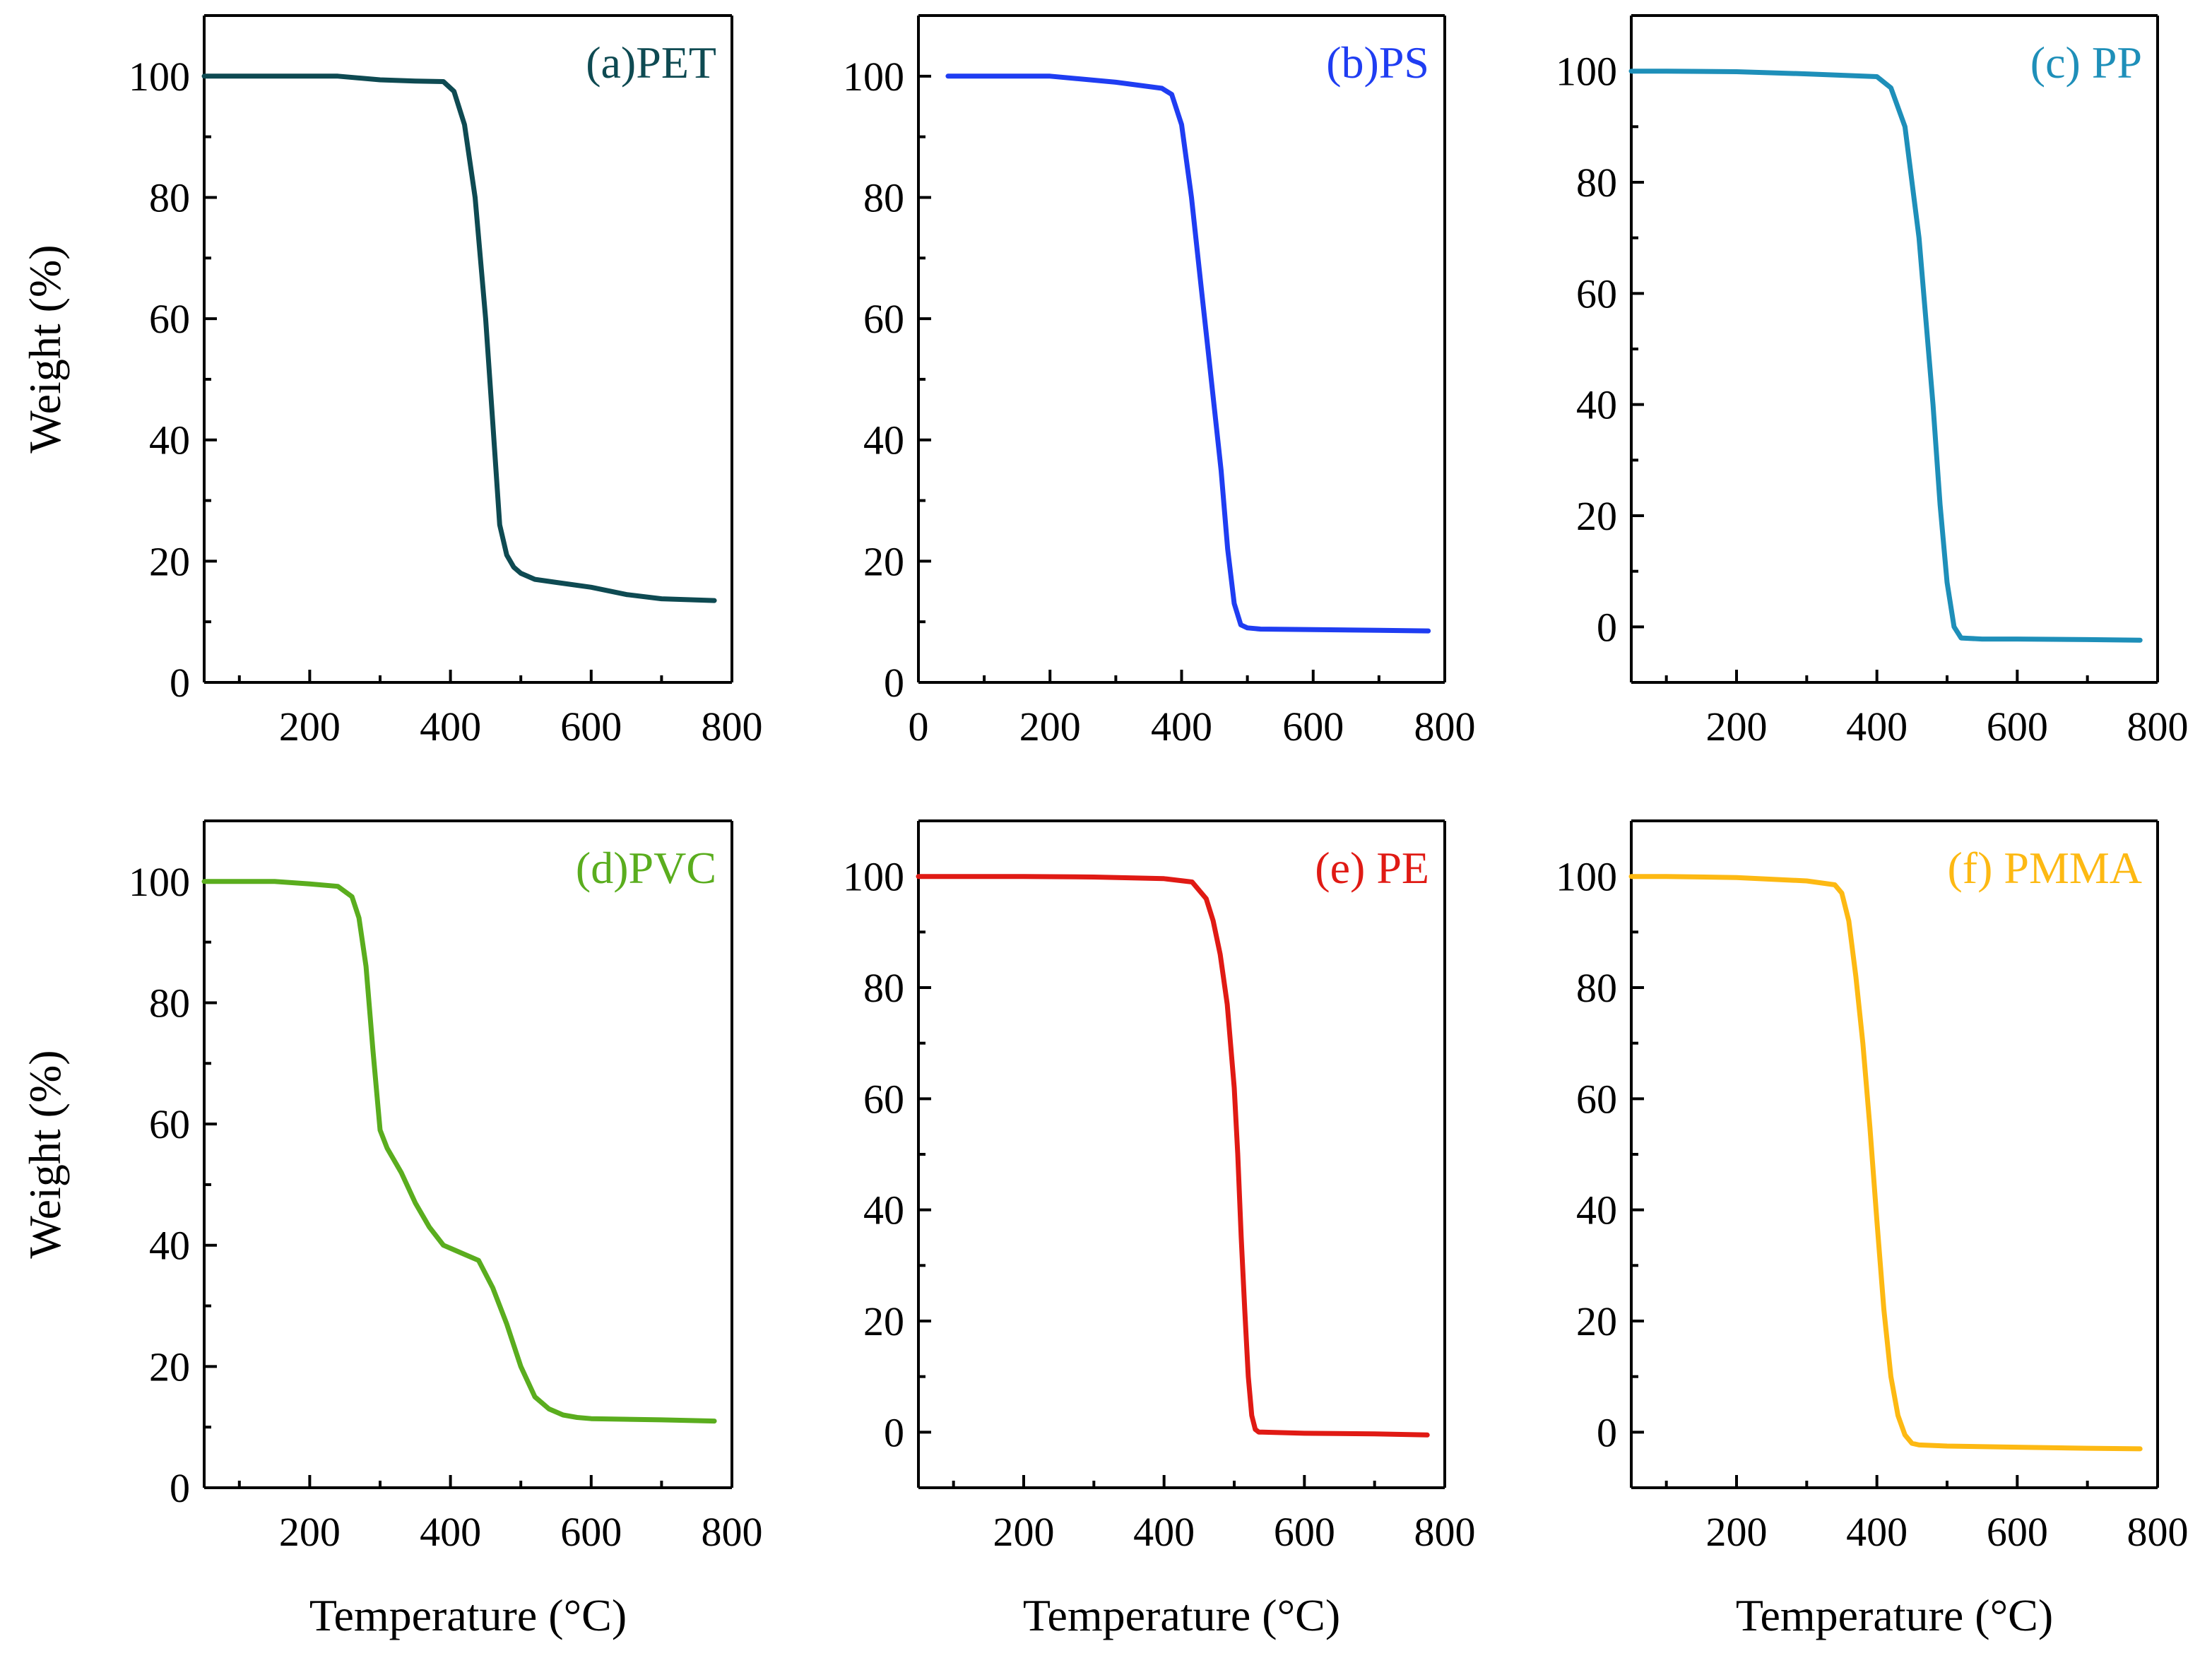 The height and width of the screenshot is (1670, 2212). I want to click on panel-title: (d)PVC, so click(646, 868).